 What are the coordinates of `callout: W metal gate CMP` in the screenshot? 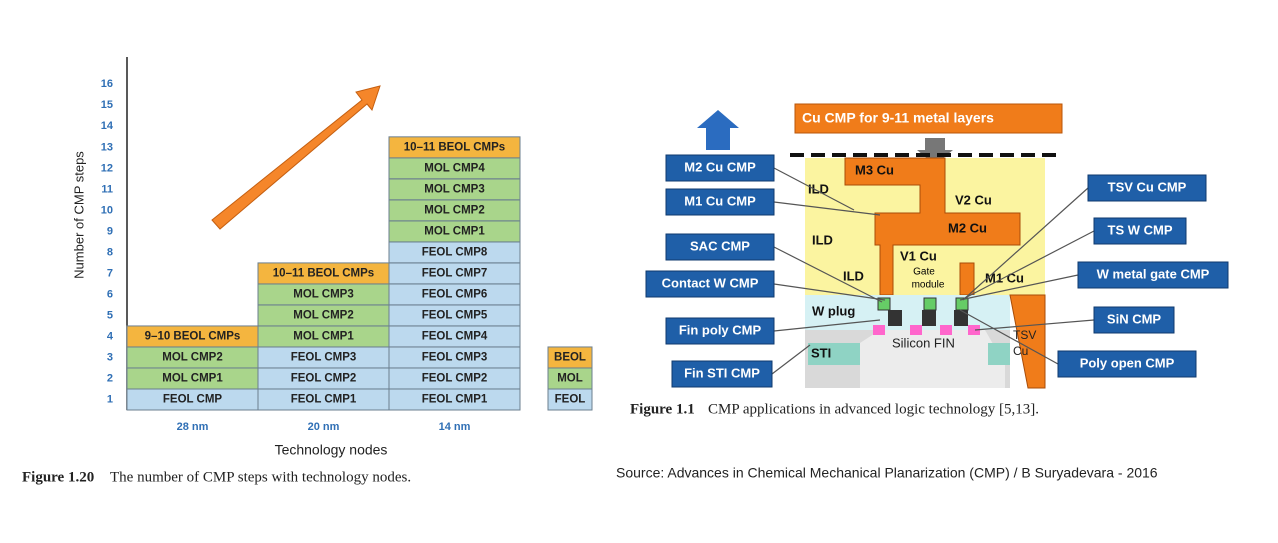 It's located at (1153, 275).